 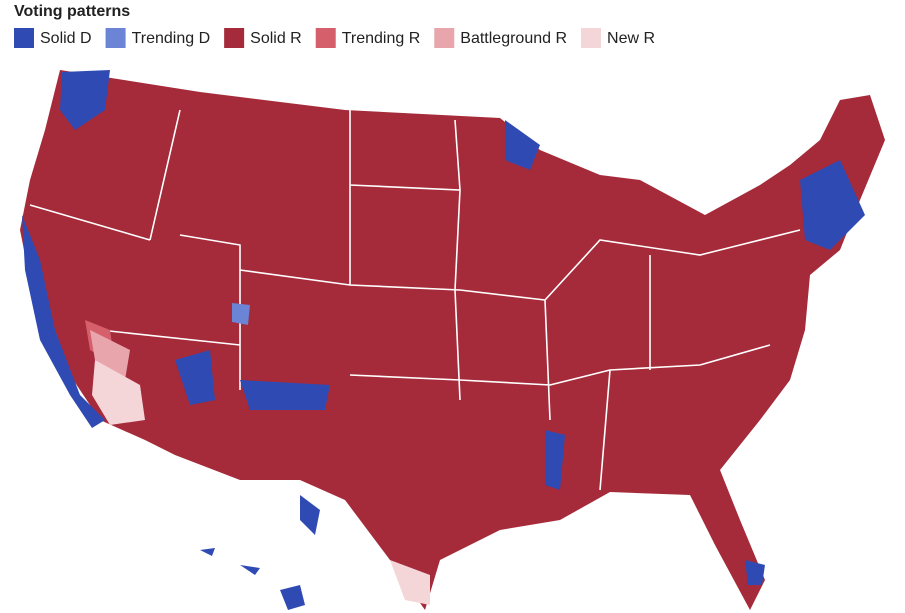 What do you see at coordinates (171, 38) in the screenshot?
I see `legend-label: Trending D` at bounding box center [171, 38].